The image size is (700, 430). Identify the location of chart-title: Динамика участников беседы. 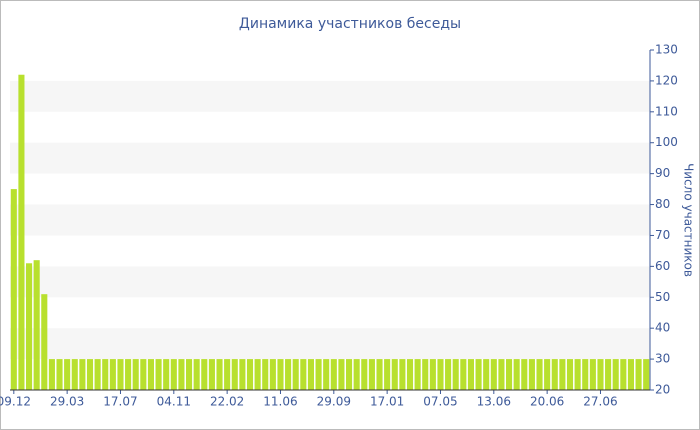
(350, 24).